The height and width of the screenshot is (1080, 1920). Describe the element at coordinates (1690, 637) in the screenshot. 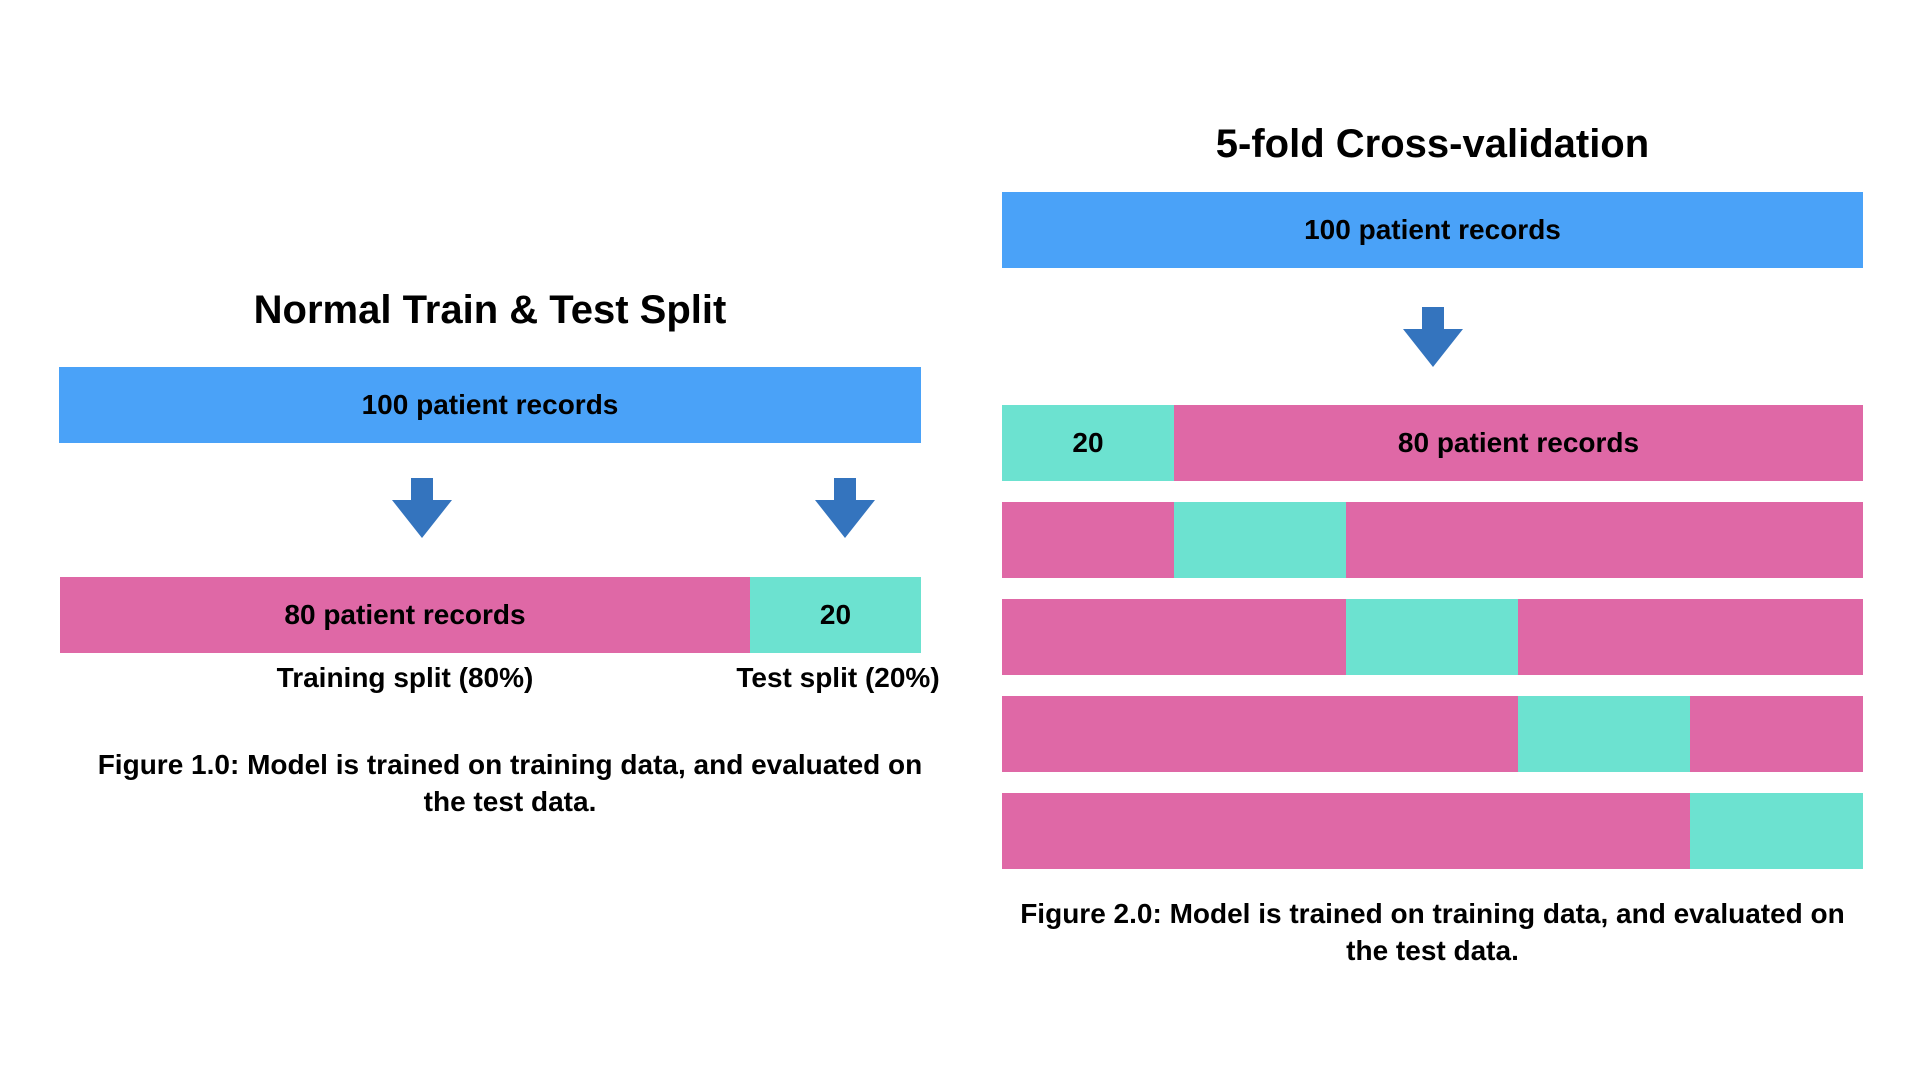

I see `fold-3-train-segment-right` at that location.